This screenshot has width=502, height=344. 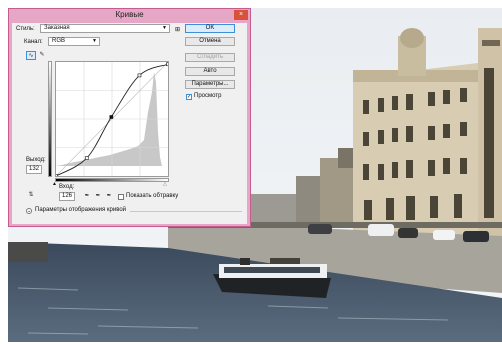 What do you see at coordinates (33, 42) in the screenshot?
I see `channel-label: Канал:` at bounding box center [33, 42].